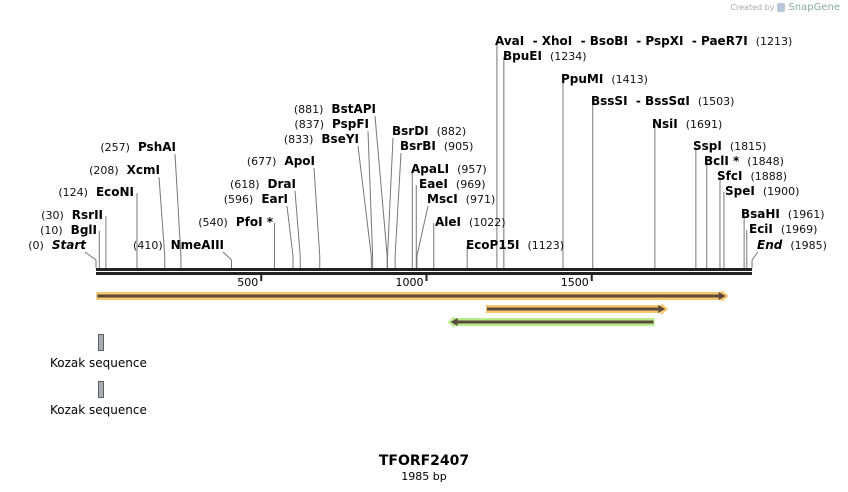  I want to click on restriction-site: EciI (1969), so click(783, 229).